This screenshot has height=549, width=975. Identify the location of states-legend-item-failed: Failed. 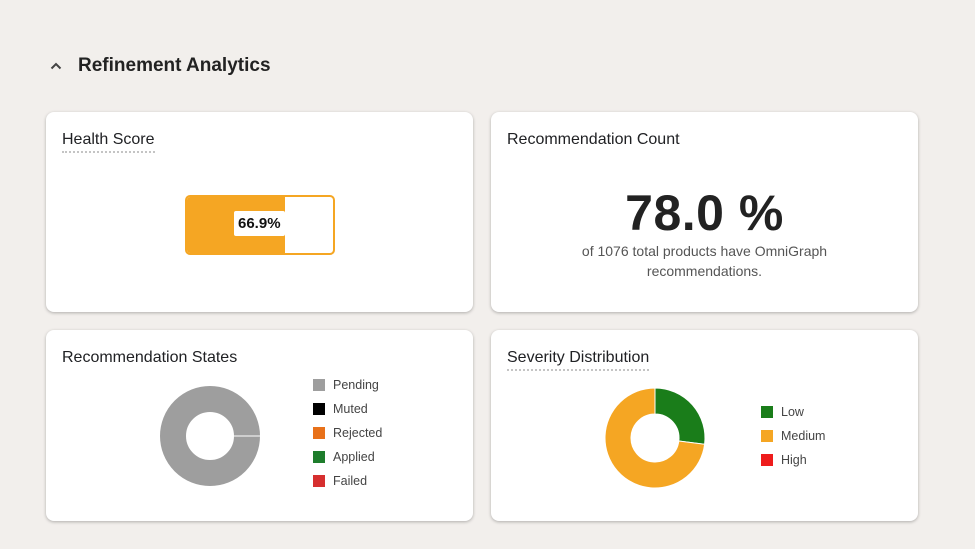
(347, 481).